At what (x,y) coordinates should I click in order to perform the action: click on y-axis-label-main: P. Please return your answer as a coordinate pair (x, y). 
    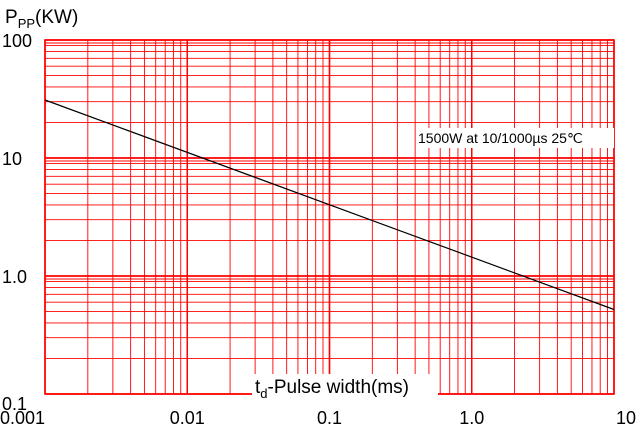
    Looking at the image, I should click on (11, 17).